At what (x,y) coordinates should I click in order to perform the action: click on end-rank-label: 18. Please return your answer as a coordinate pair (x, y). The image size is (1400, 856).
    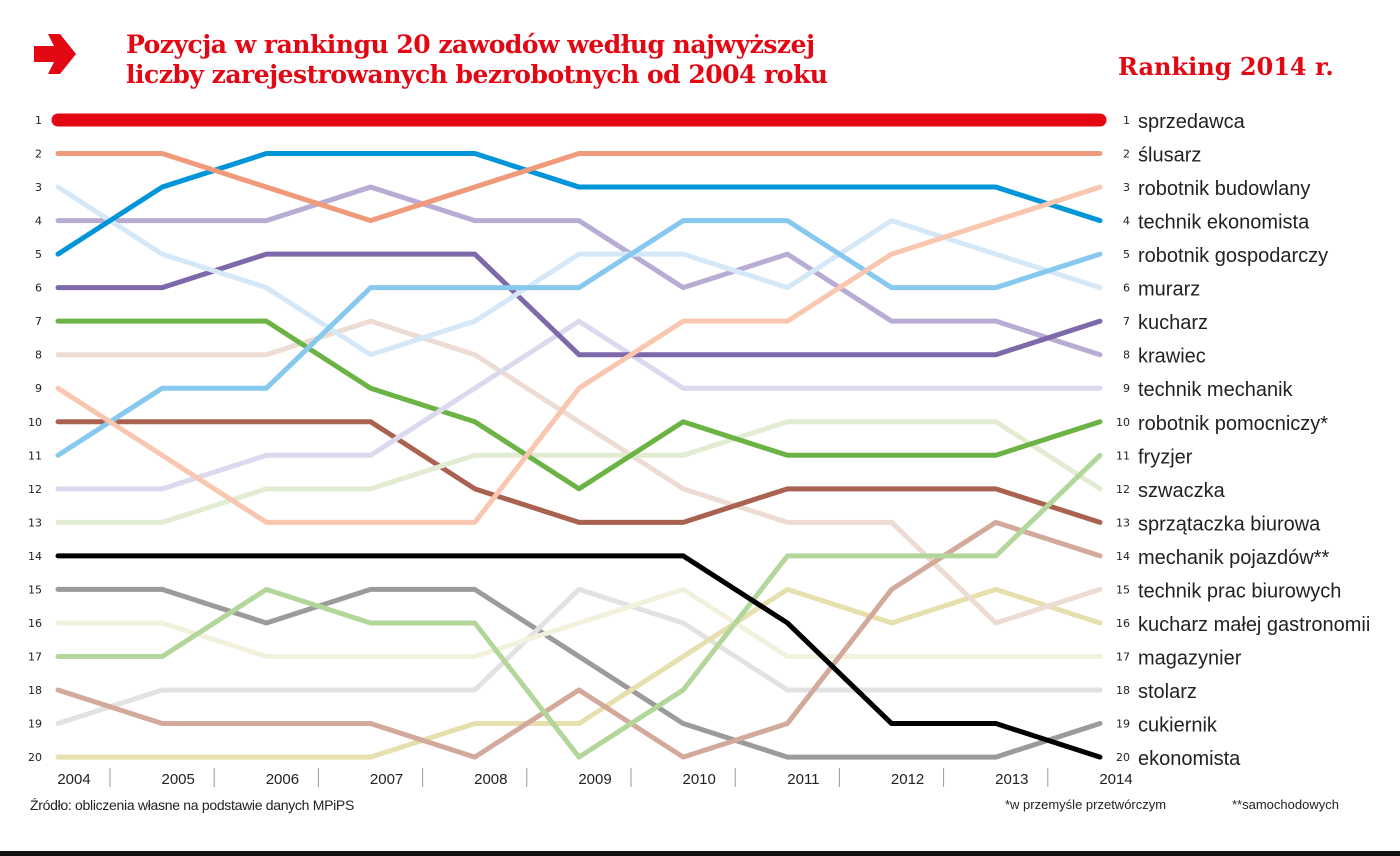
    Looking at the image, I should click on (1123, 690).